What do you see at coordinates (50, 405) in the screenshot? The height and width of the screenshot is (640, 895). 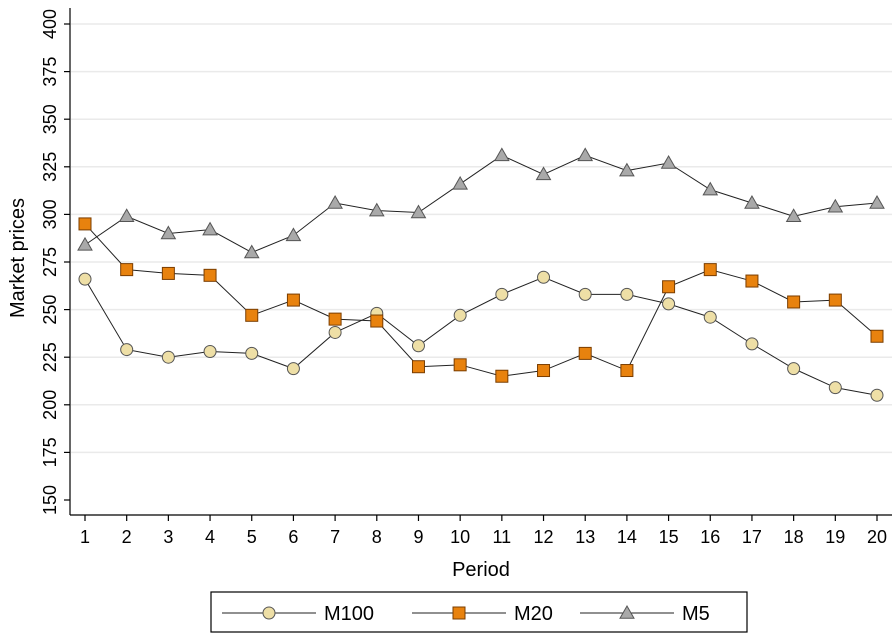 I see `y-tick-label: 200` at bounding box center [50, 405].